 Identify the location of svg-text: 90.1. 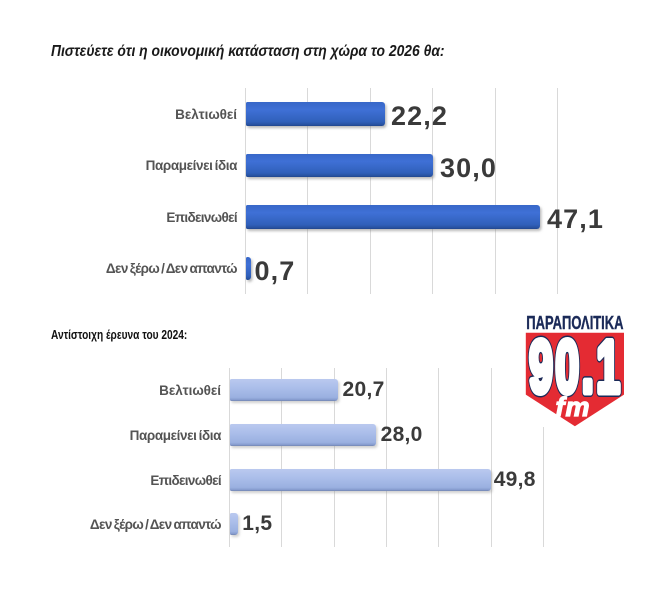
(576, 367).